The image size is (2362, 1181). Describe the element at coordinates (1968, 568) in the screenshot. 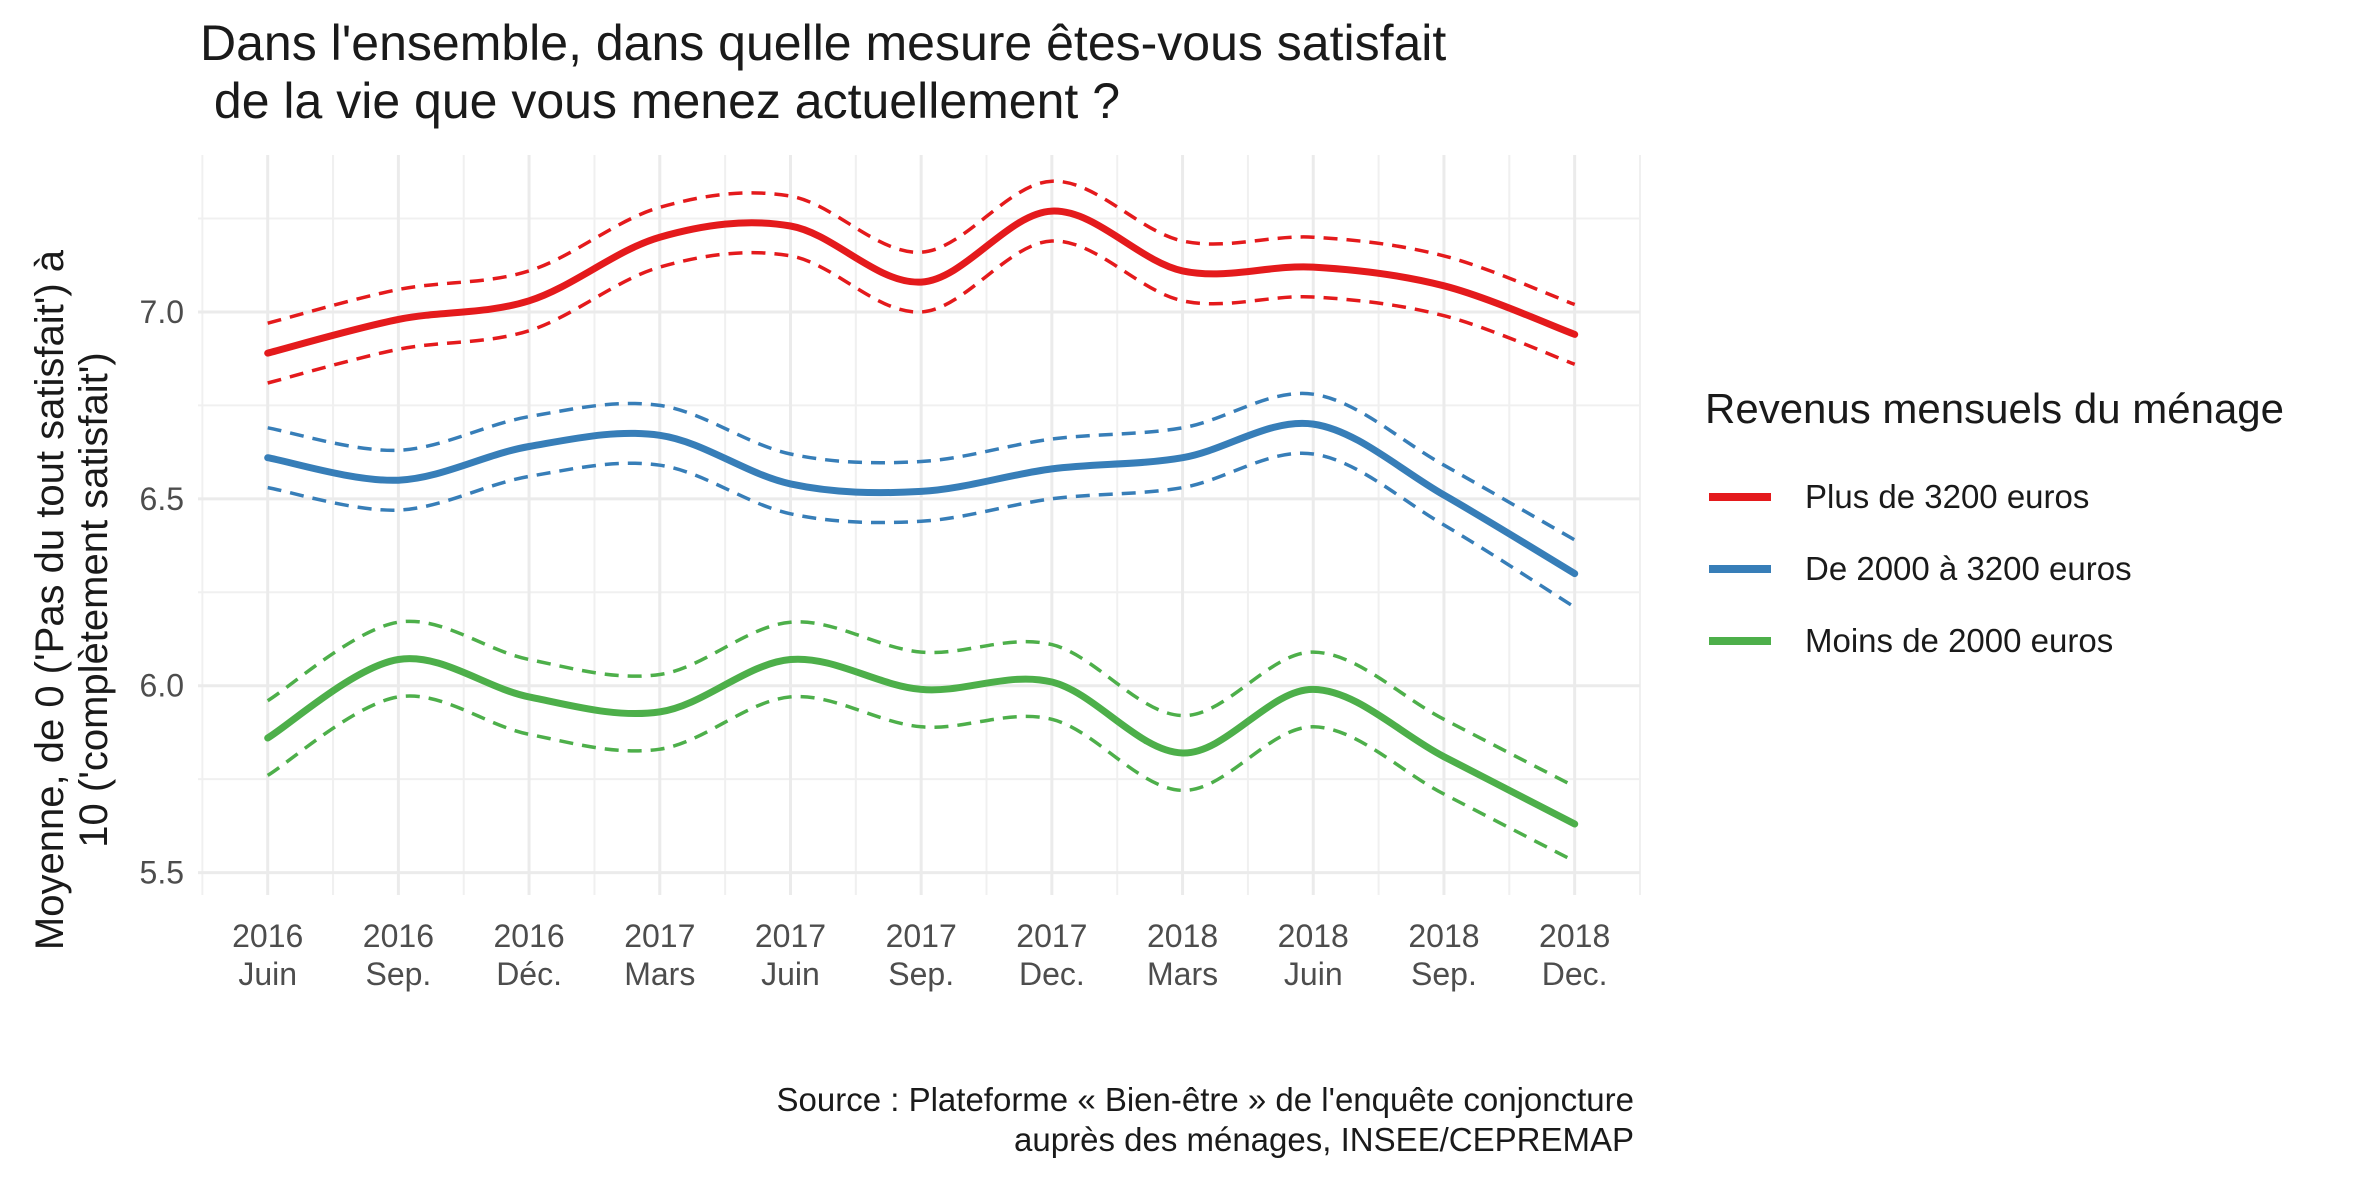

I see `legend-label-middle-income: De 2000 à 3200 euros` at that location.